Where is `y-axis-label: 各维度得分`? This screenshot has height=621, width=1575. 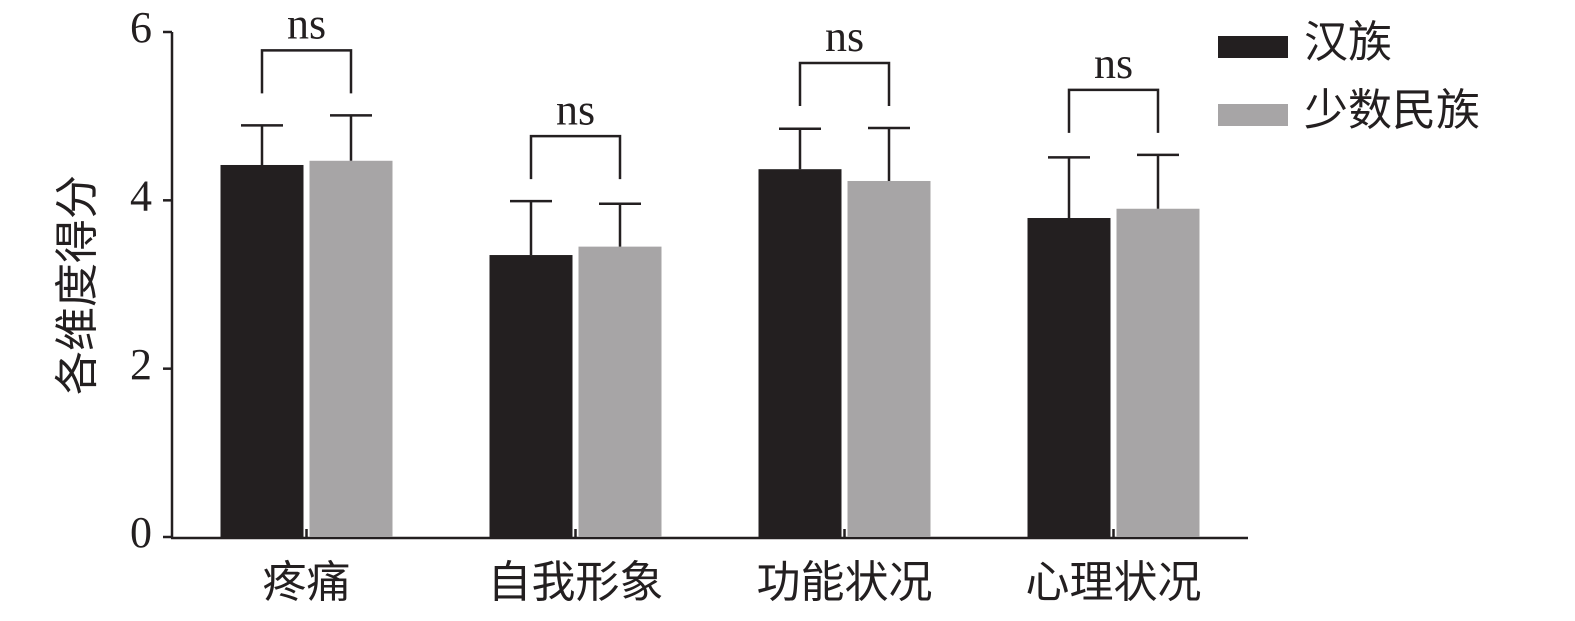 y-axis-label: 各维度得分 is located at coordinates (77, 285).